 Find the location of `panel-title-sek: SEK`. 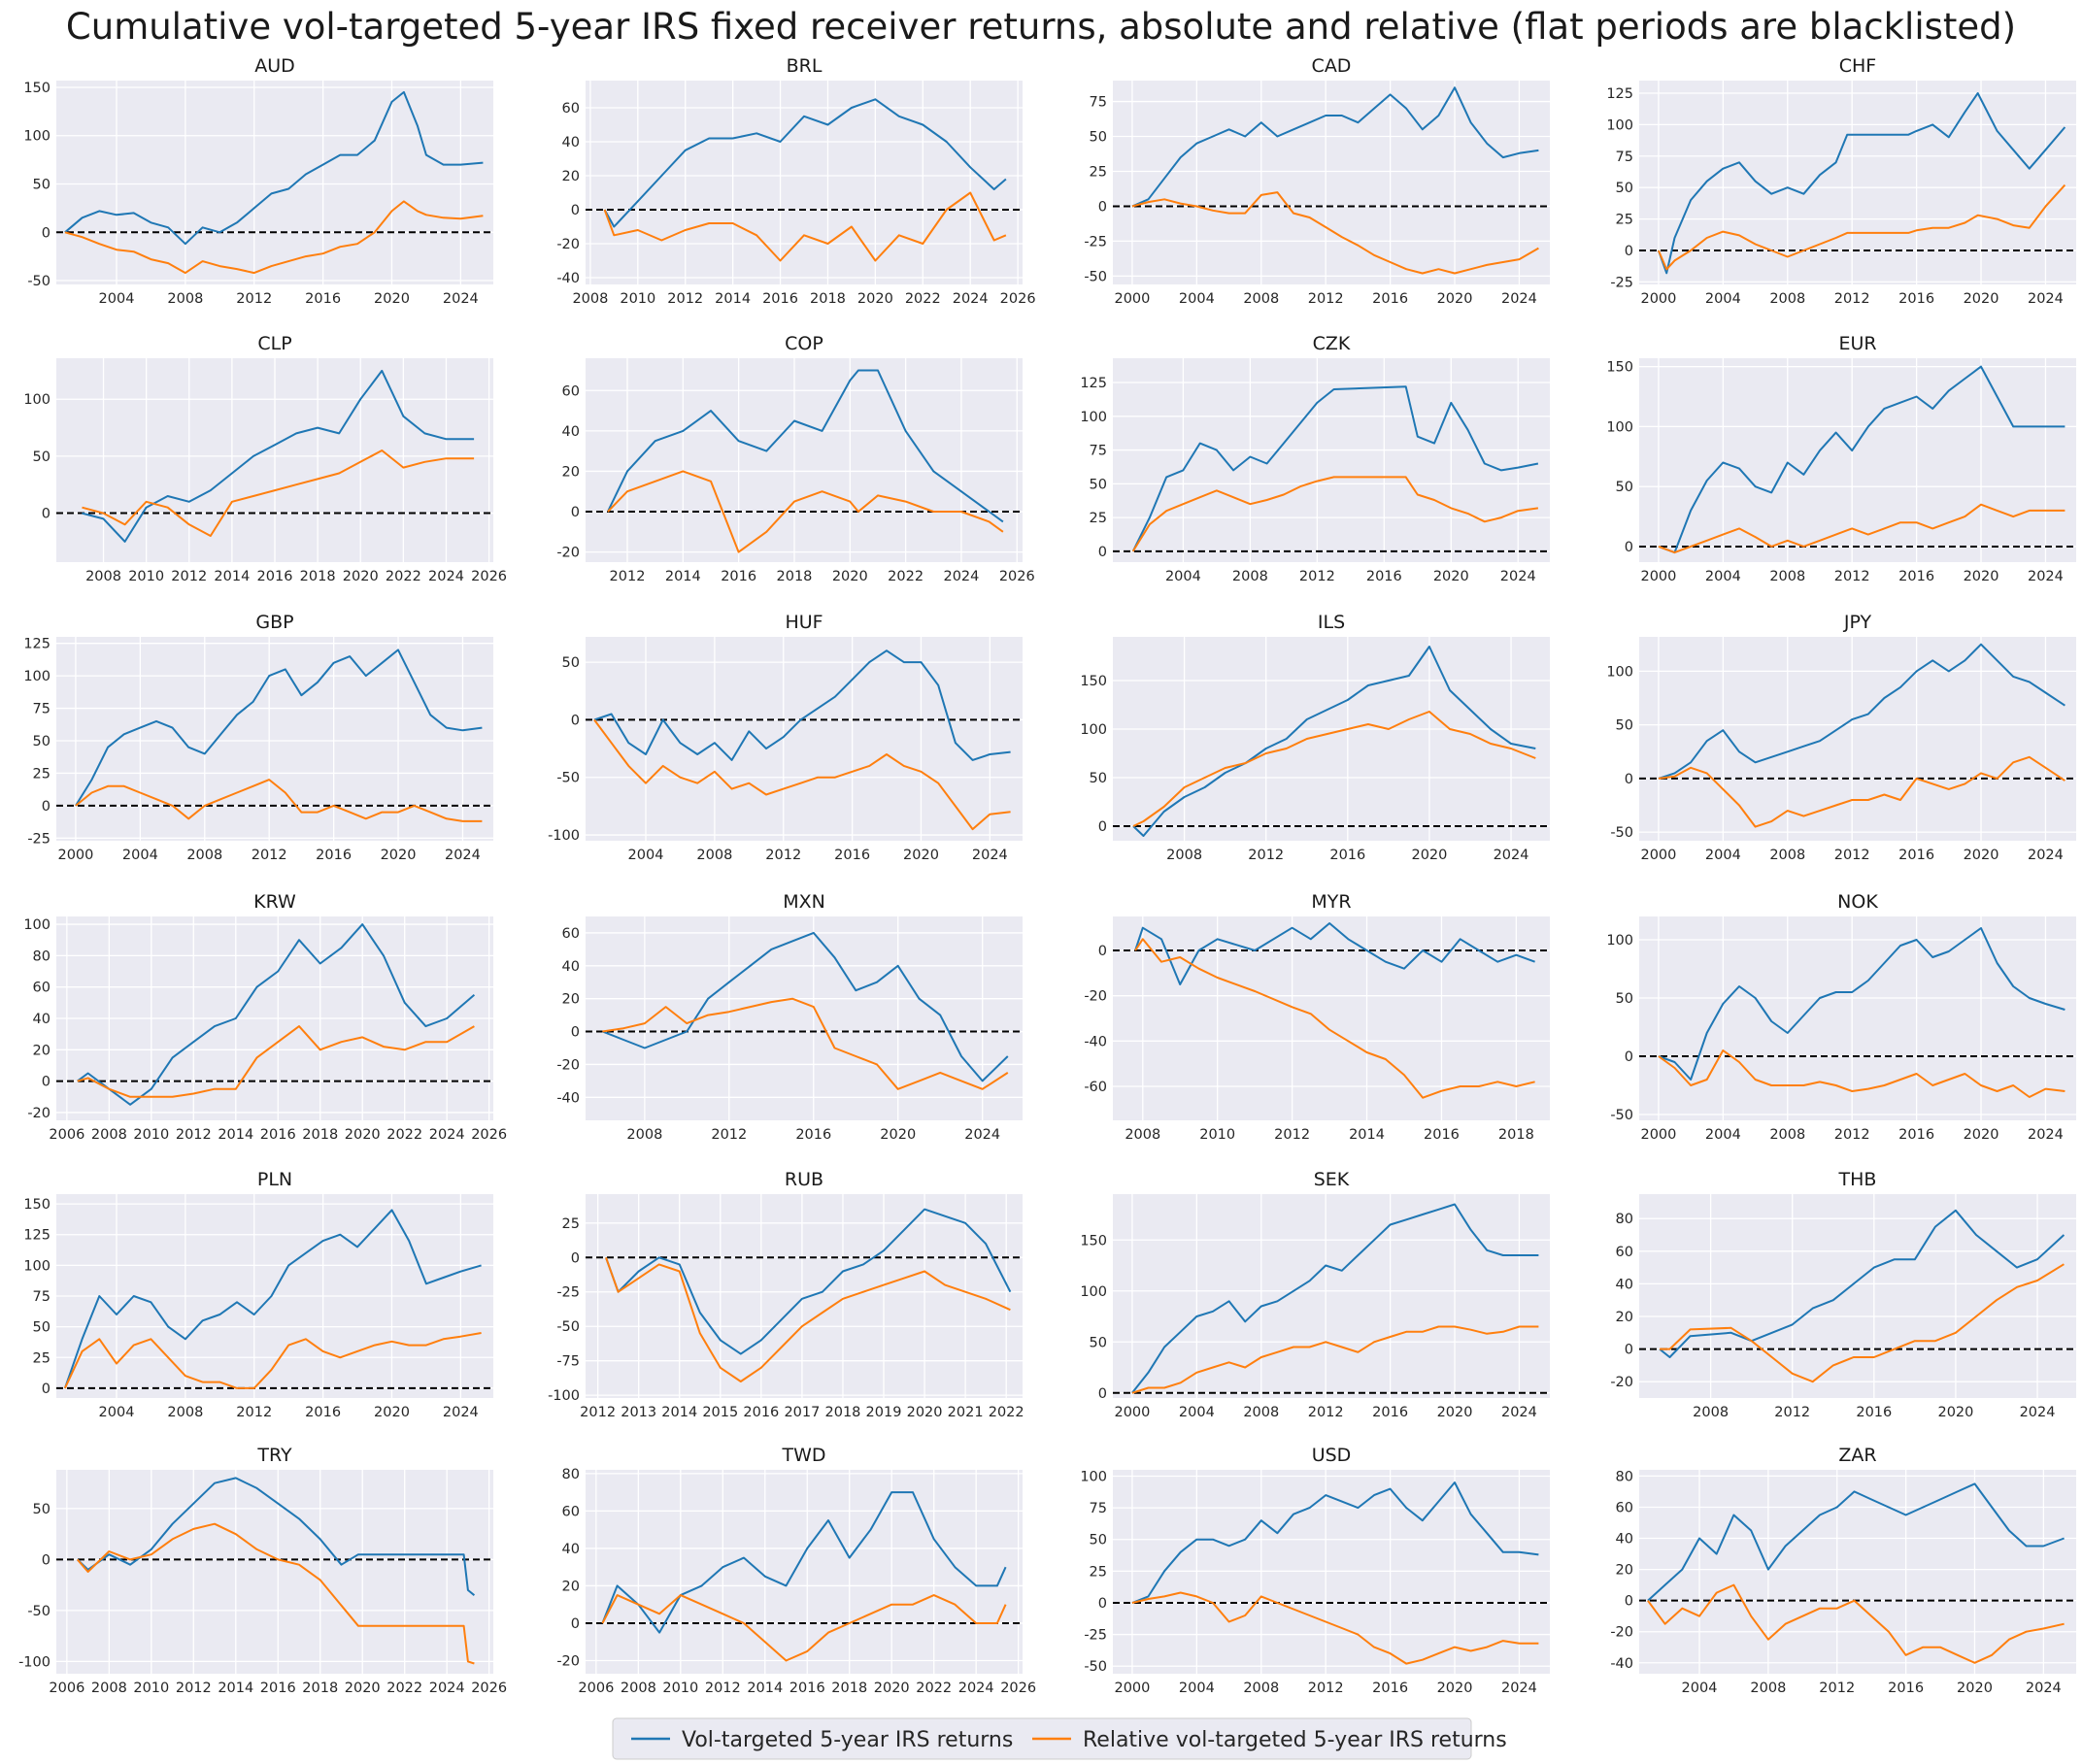

panel-title-sek: SEK is located at coordinates (1332, 1179).